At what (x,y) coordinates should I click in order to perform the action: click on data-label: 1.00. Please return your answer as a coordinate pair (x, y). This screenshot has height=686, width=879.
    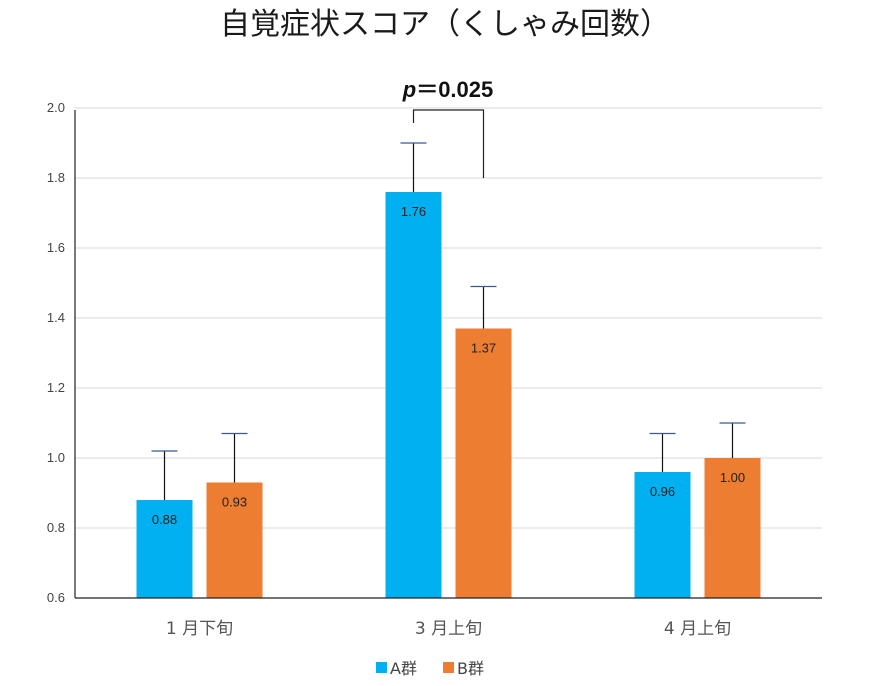
    Looking at the image, I should click on (732, 477).